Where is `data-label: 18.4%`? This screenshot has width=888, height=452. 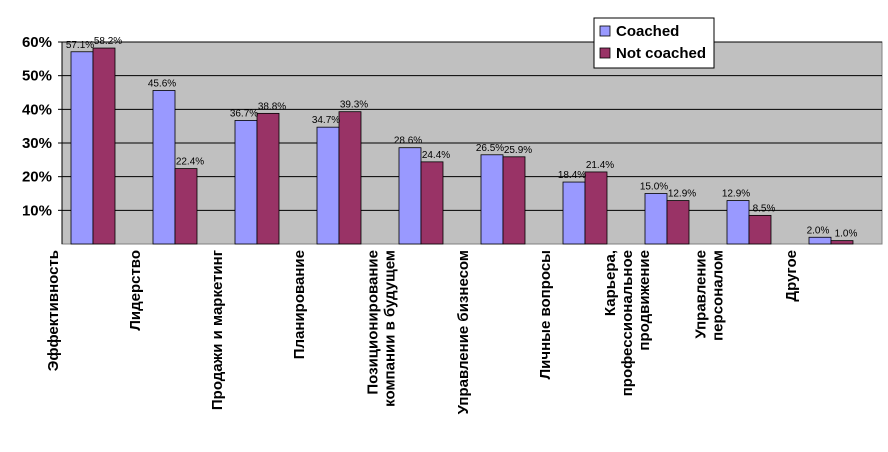 data-label: 18.4% is located at coordinates (572, 175).